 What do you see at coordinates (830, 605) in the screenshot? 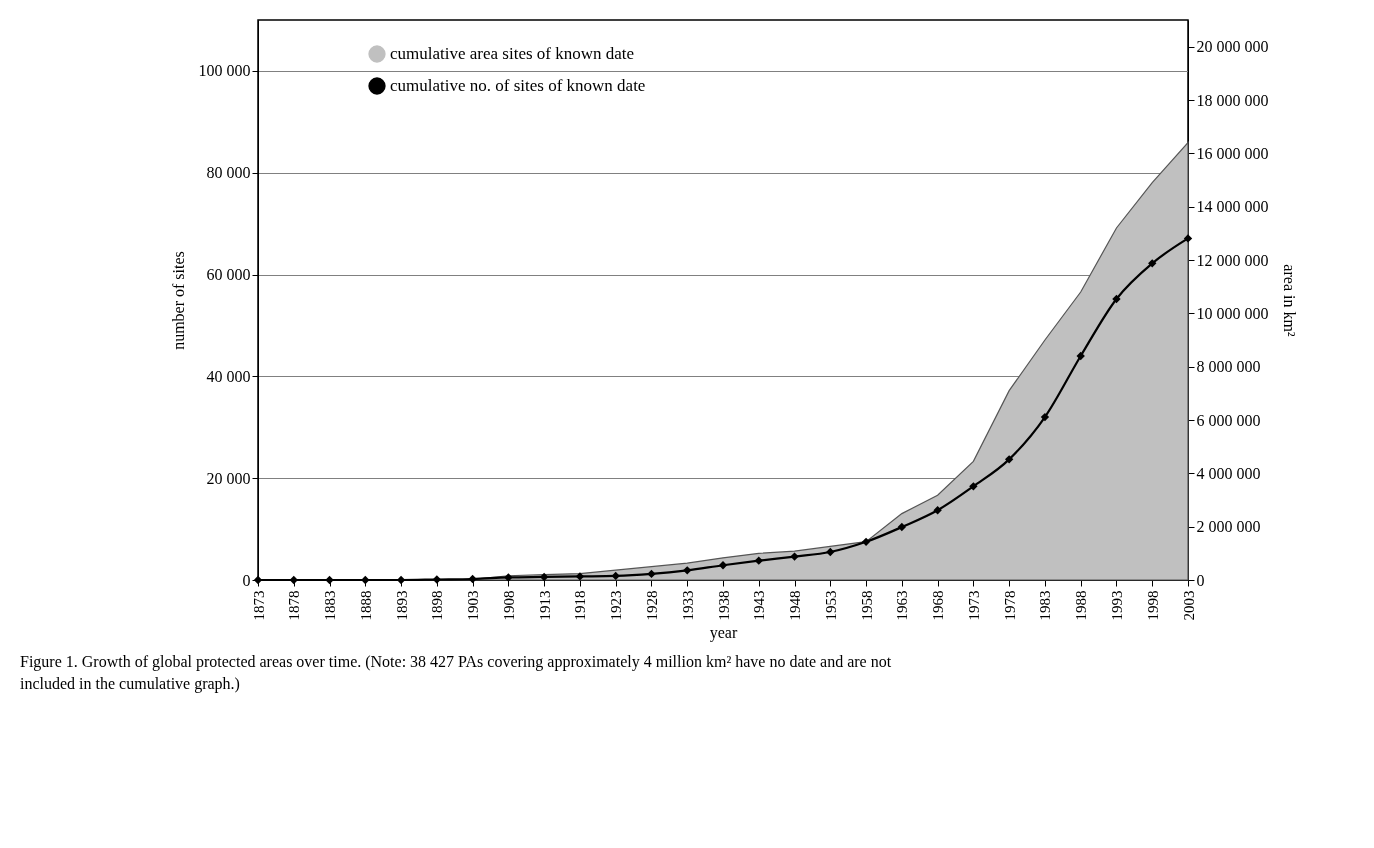
I see `x-tick-label: 1953` at bounding box center [830, 605].